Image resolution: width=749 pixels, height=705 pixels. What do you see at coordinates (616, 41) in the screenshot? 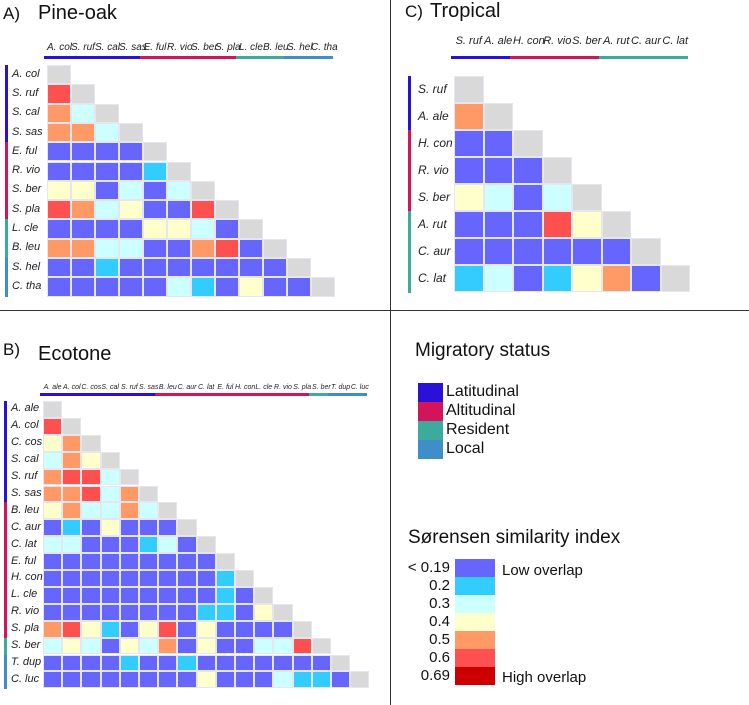
I see `column-label: A. rut` at bounding box center [616, 41].